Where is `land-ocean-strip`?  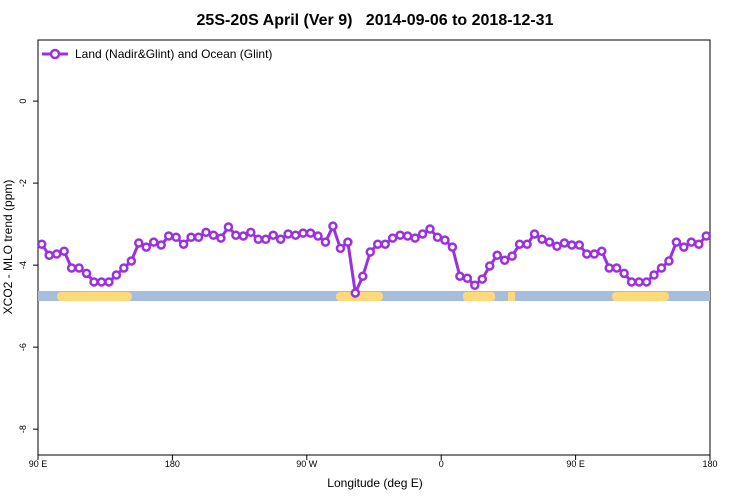
land-ocean-strip is located at coordinates (374, 296).